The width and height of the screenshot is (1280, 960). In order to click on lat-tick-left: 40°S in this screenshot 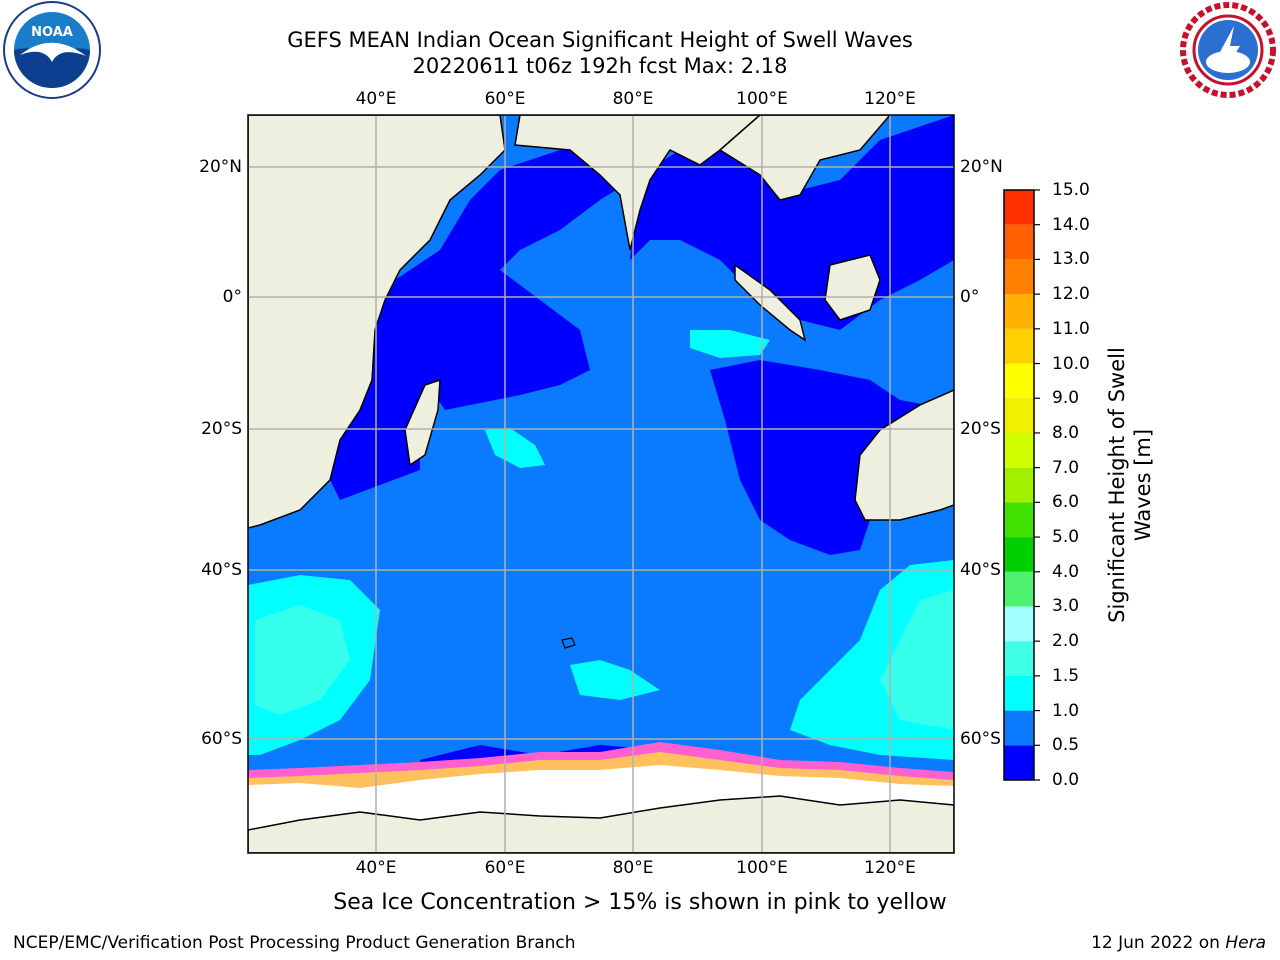, I will do `click(221, 570)`.